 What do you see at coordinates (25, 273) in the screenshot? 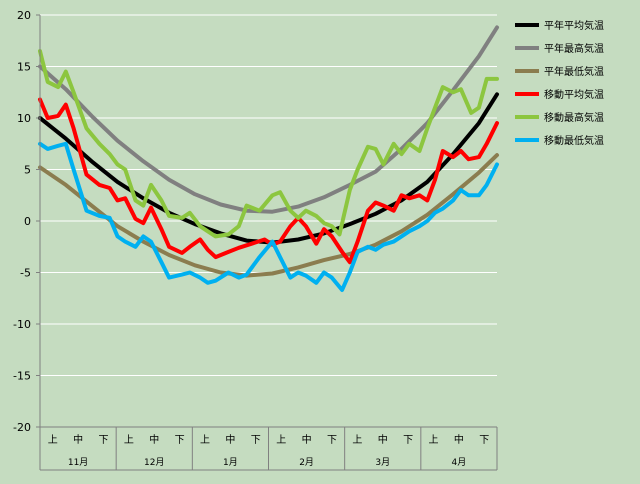
I see `y-tick-label: -5` at bounding box center [25, 273].